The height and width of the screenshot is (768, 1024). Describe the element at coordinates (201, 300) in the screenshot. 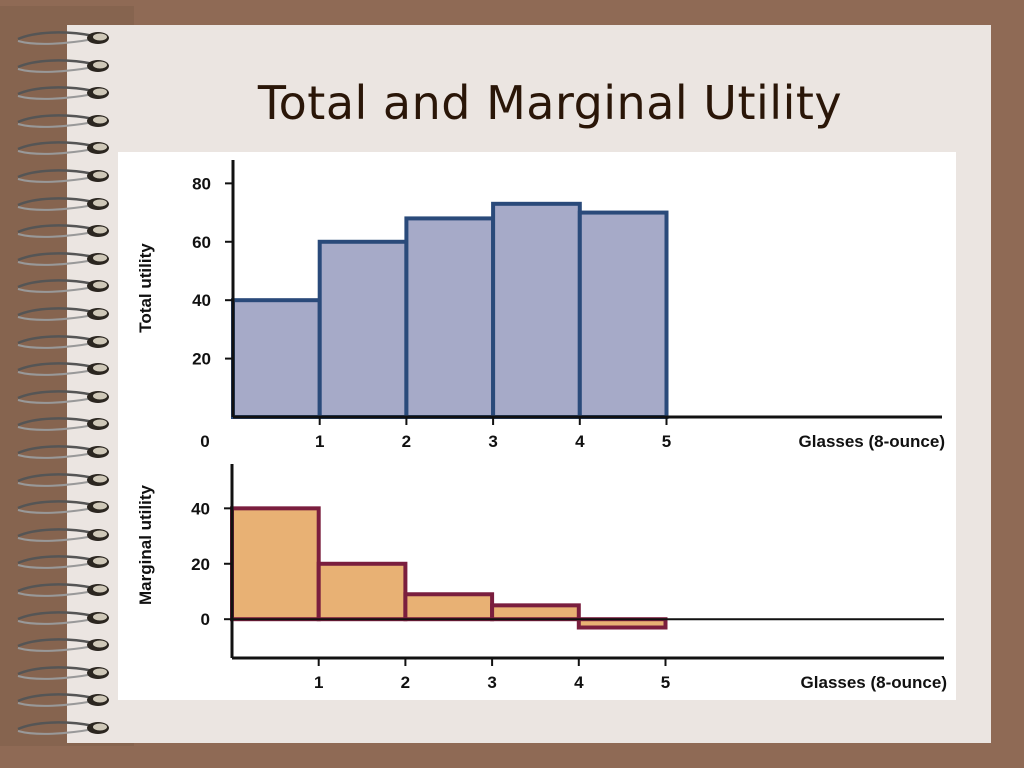

I see `total-y-tick-label: 40` at that location.